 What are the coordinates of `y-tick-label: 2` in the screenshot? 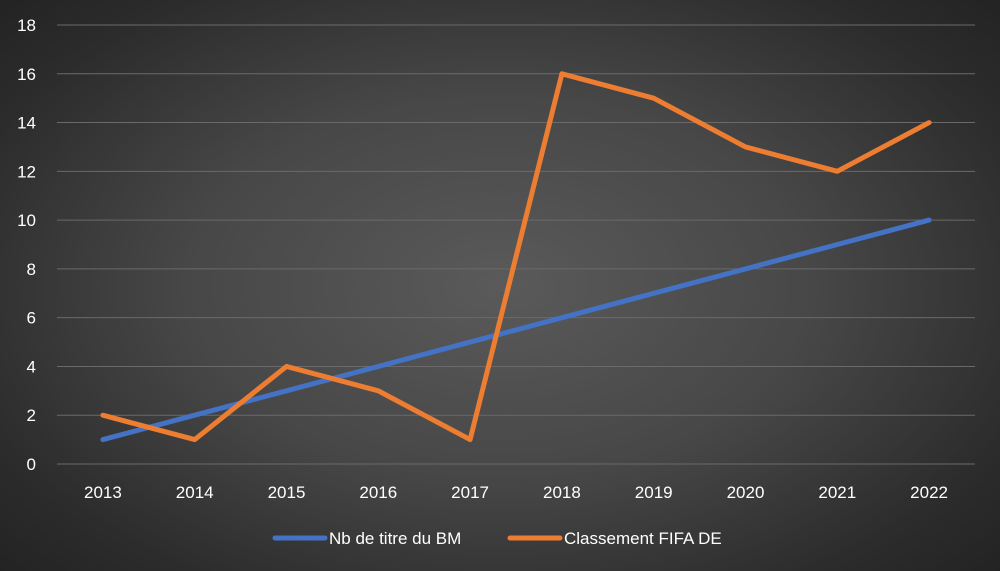 It's located at (31, 415).